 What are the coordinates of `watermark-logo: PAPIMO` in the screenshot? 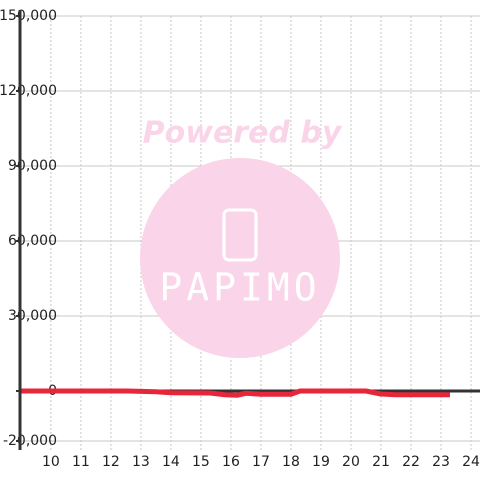 It's located at (239, 288).